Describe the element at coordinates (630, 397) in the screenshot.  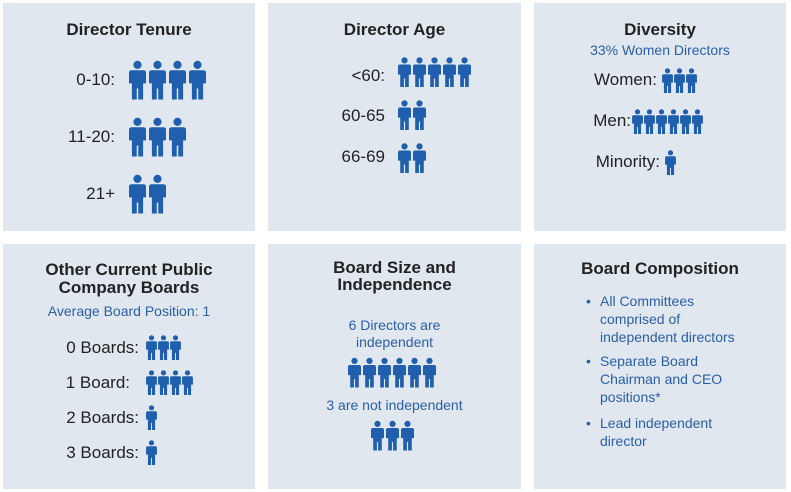
I see `composition-item-text: positions*` at that location.